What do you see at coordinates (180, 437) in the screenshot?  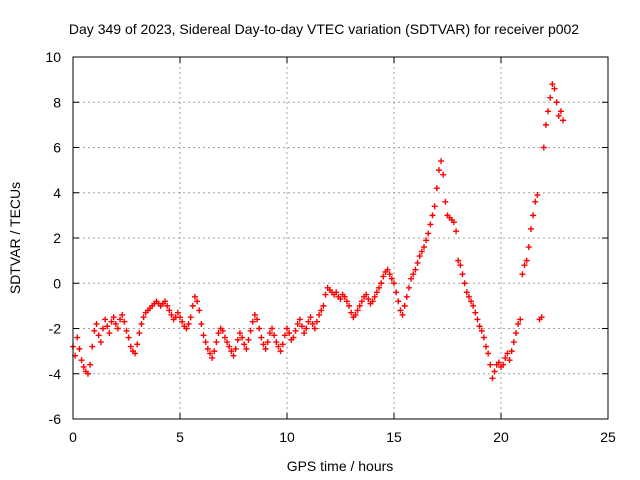 I see `x-tick-label: 5` at bounding box center [180, 437].